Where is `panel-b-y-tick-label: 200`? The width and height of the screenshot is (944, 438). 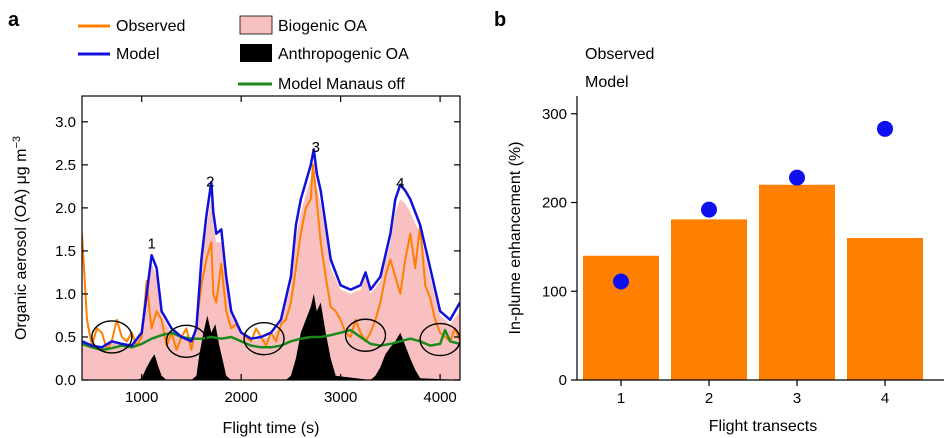
panel-b-y-tick-label: 200 is located at coordinates (554, 203).